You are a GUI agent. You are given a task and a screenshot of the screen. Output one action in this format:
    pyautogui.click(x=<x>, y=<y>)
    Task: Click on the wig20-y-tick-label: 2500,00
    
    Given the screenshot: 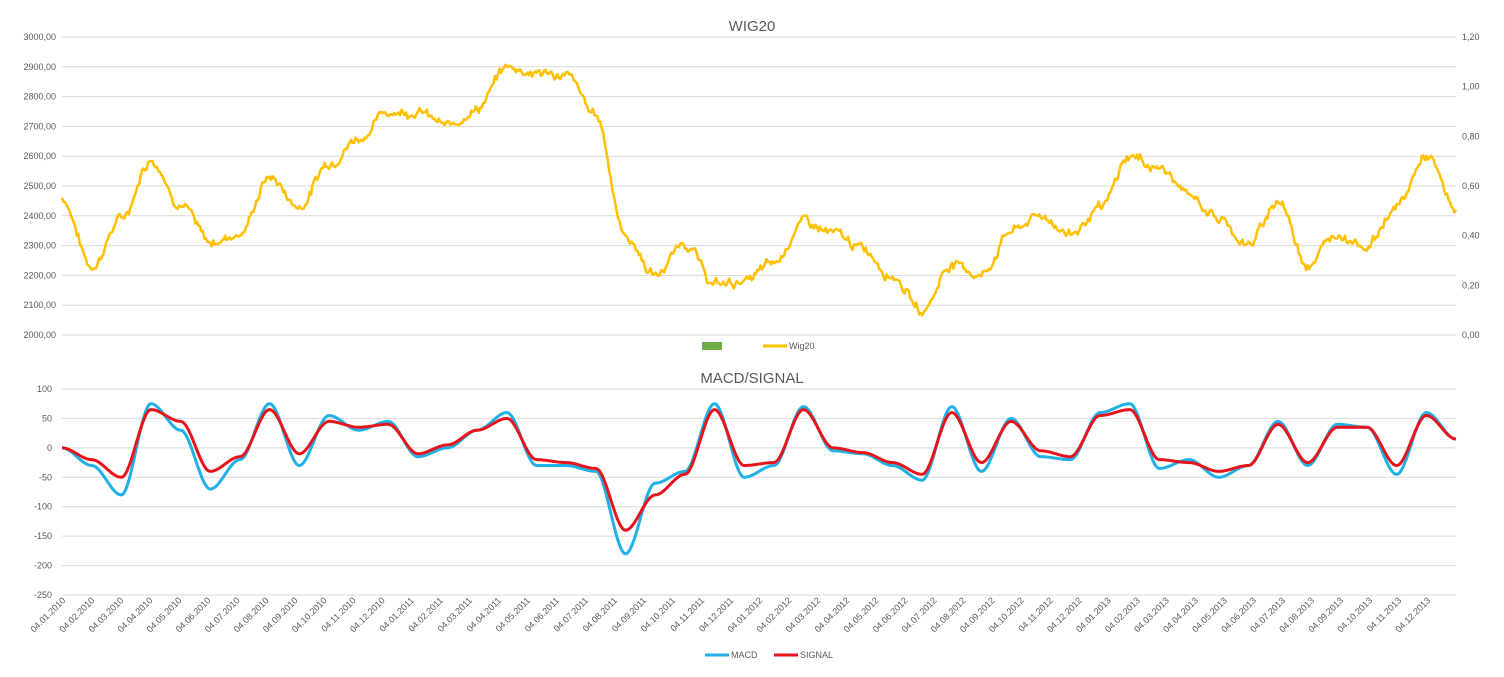 What is the action you would take?
    pyautogui.click(x=39, y=186)
    